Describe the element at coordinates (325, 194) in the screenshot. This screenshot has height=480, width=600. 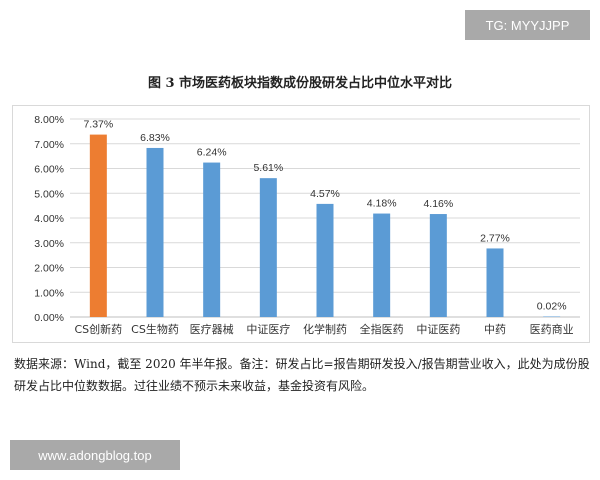
I see `data-label: 4.57%` at that location.